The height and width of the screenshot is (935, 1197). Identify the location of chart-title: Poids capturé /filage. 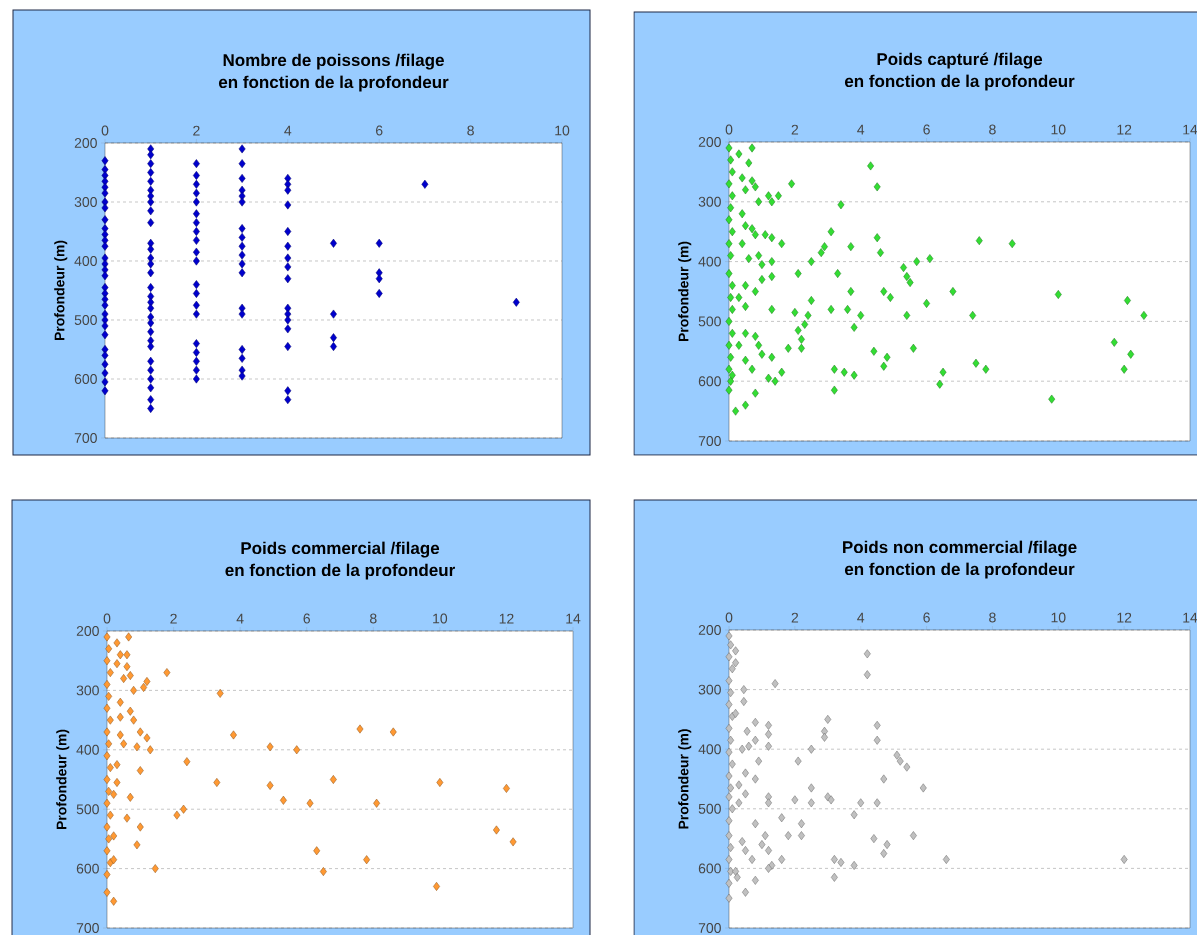
(960, 60).